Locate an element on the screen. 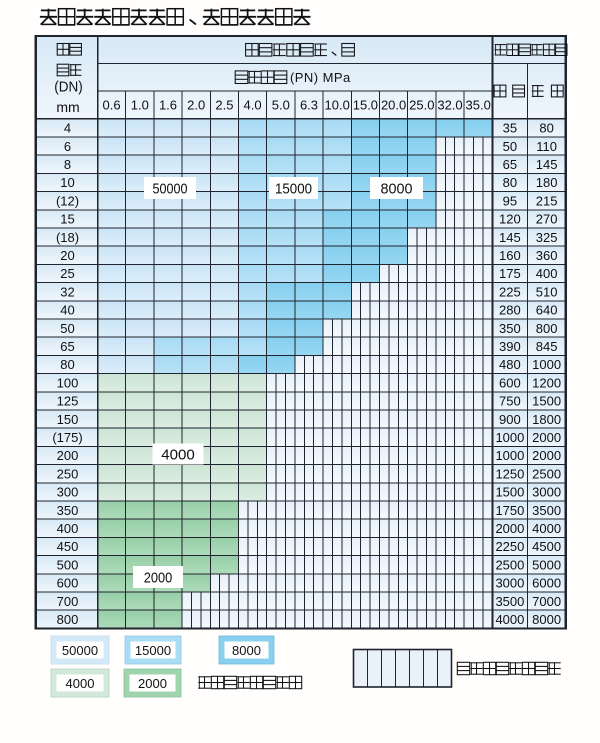 This screenshot has width=600, height=743. svg-text: (12) is located at coordinates (67, 200).